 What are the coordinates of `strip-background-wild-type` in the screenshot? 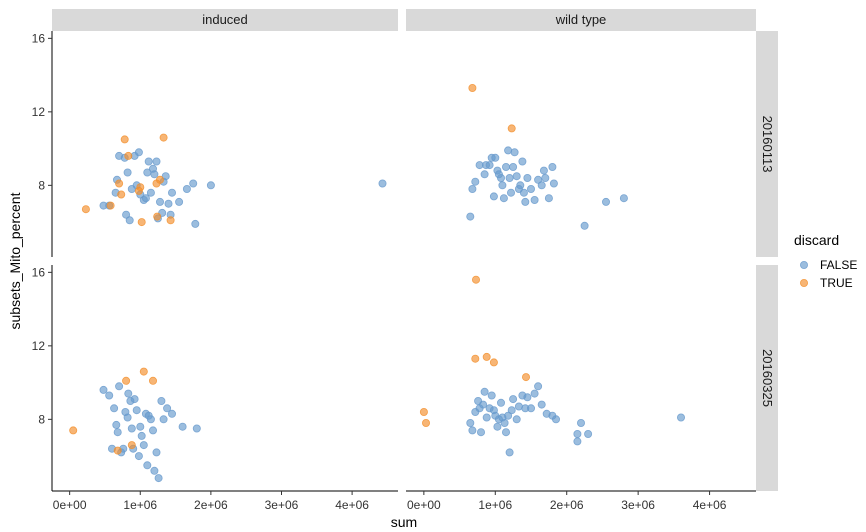 It's located at (581, 20).